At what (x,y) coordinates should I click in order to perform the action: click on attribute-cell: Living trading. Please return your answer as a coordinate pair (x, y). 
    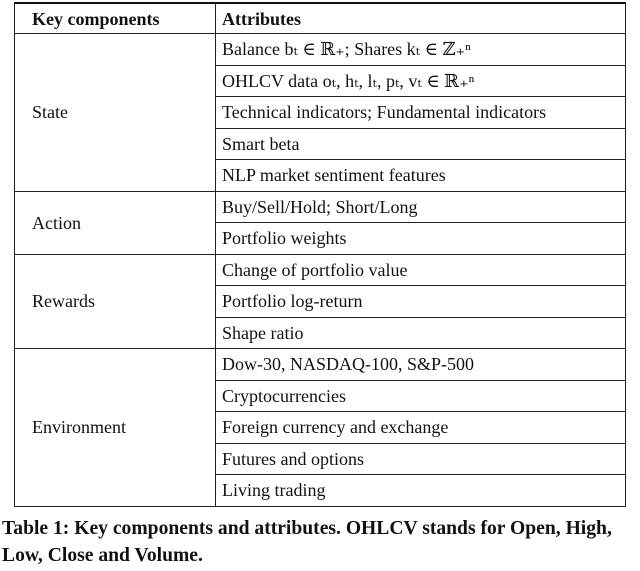
    Looking at the image, I should click on (420, 490).